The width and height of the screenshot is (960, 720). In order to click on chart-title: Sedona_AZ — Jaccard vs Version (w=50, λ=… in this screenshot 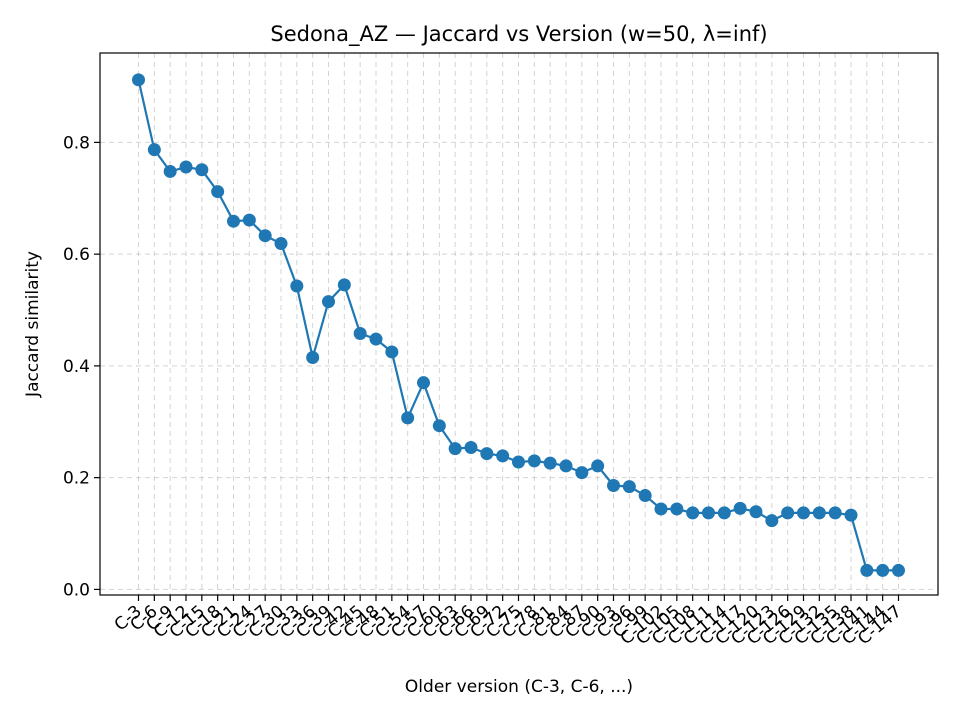, I will do `click(518, 34)`.